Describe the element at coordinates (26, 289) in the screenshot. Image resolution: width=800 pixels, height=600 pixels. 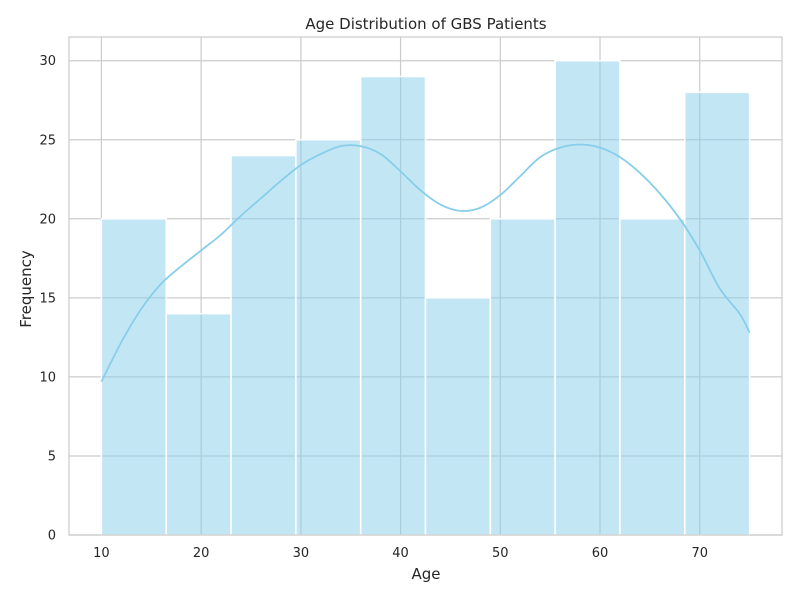
I see `y-axis-label: Frequency` at that location.